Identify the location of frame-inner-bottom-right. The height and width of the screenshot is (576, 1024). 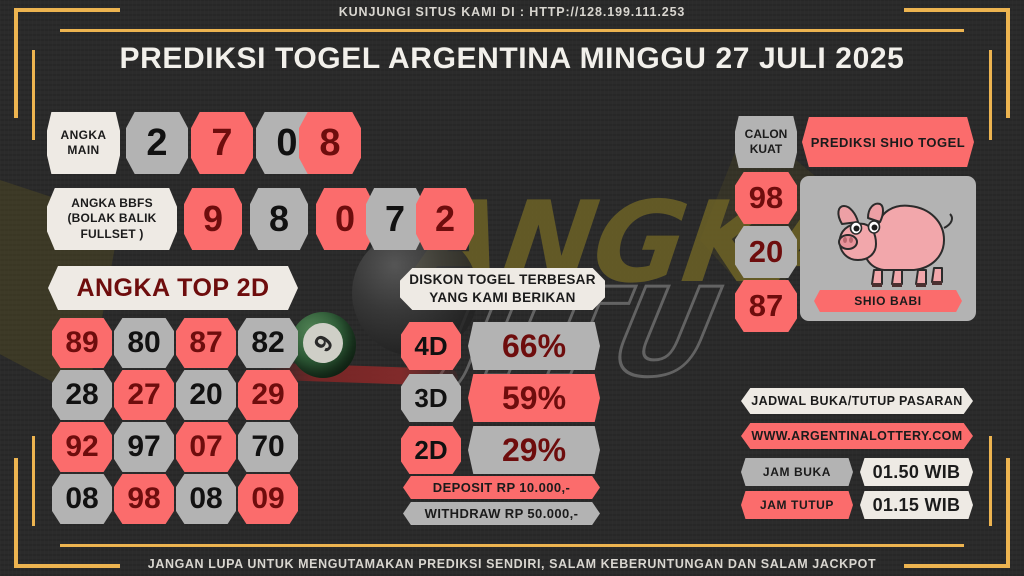
(990, 481).